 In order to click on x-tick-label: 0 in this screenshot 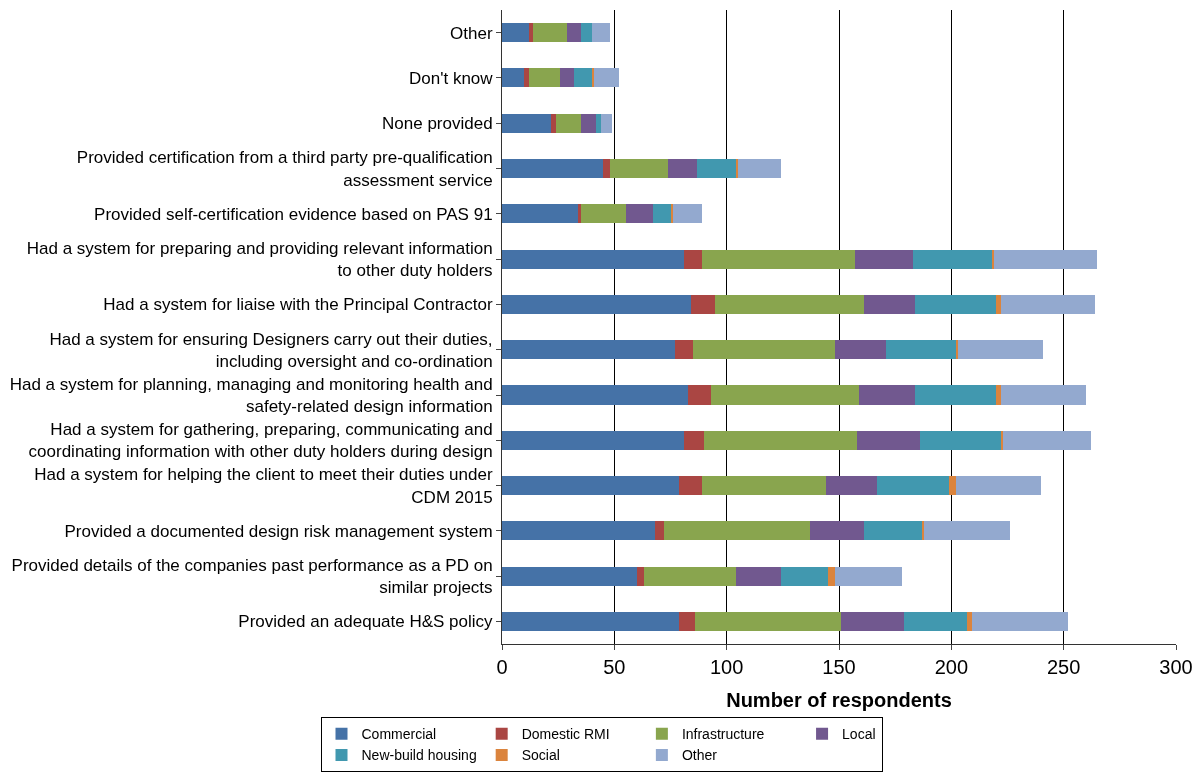, I will do `click(502, 667)`.